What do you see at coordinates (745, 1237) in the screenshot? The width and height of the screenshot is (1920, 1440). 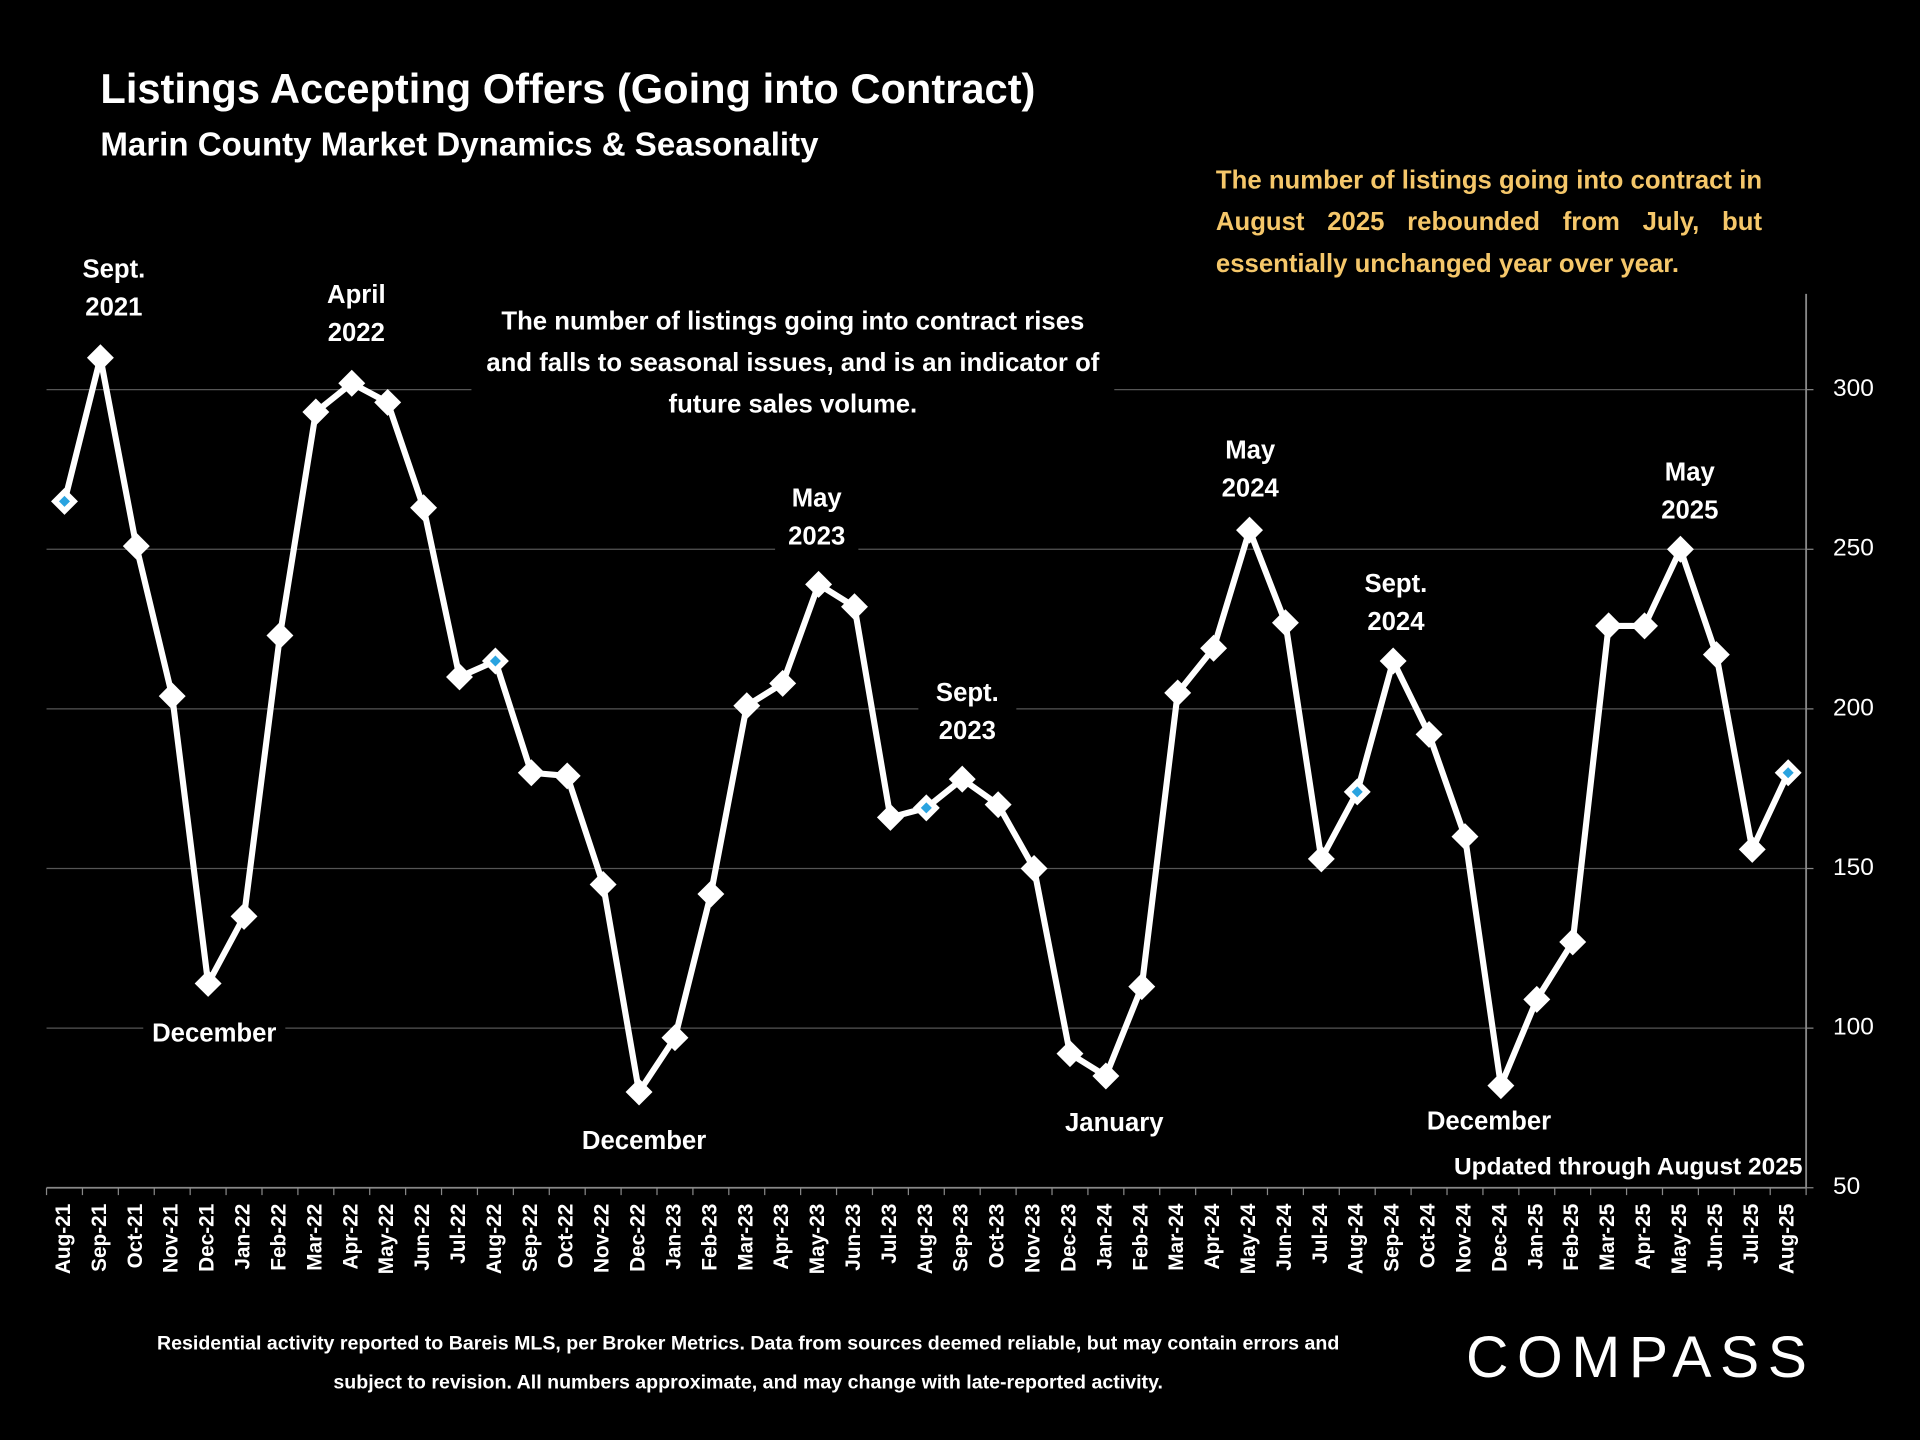 I see `x-tick-label: Mar-23` at bounding box center [745, 1237].